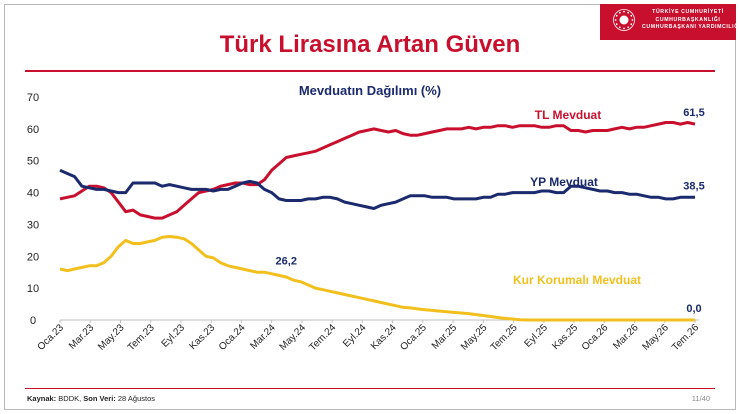  Describe the element at coordinates (688, 19) in the screenshot. I see `banner-line-presidency: CUMHURBAŞKANLIĞI` at that location.